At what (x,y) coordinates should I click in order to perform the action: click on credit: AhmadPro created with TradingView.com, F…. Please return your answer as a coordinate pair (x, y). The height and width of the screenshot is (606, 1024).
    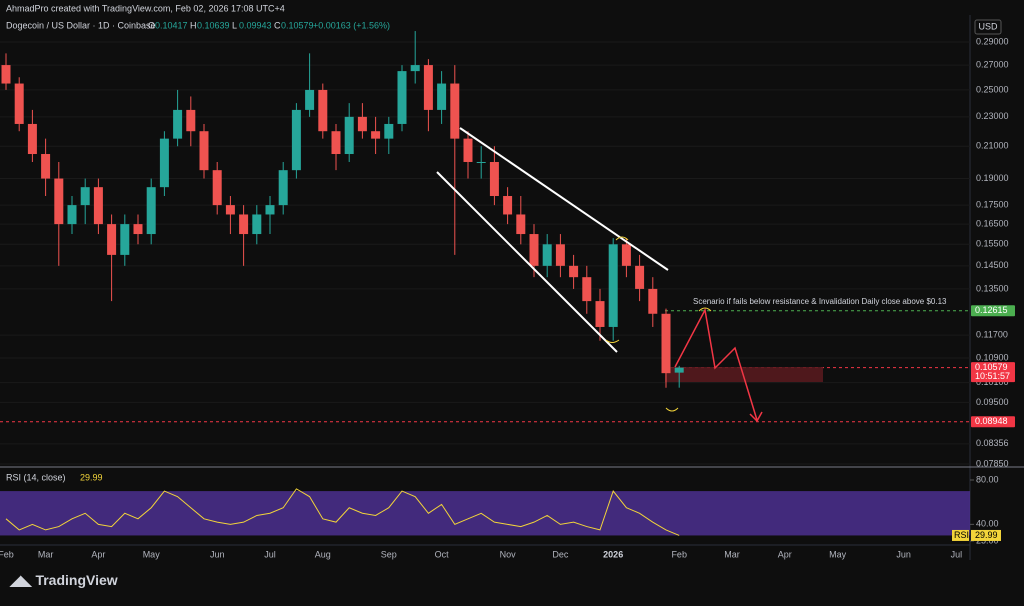
    Looking at the image, I should click on (145, 8).